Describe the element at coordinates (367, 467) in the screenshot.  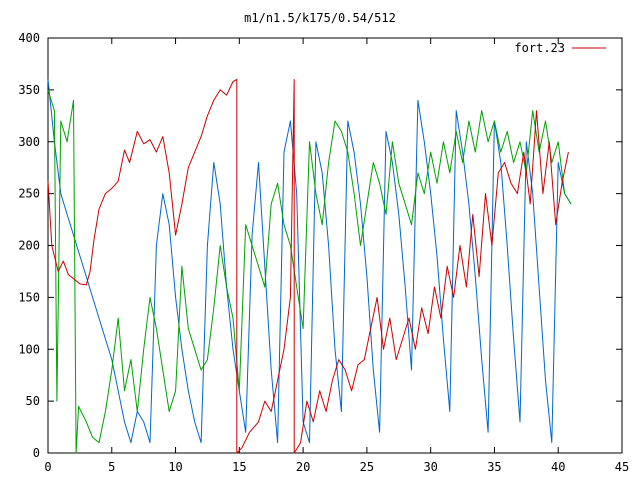
I see `x-tick-label: 25` at that location.